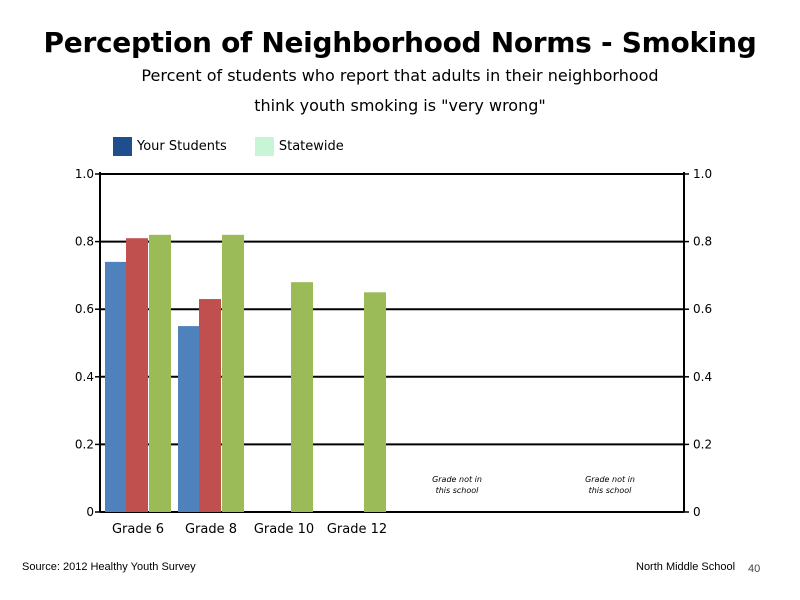  I want to click on legend-item-statewide: Statewide, so click(299, 146).